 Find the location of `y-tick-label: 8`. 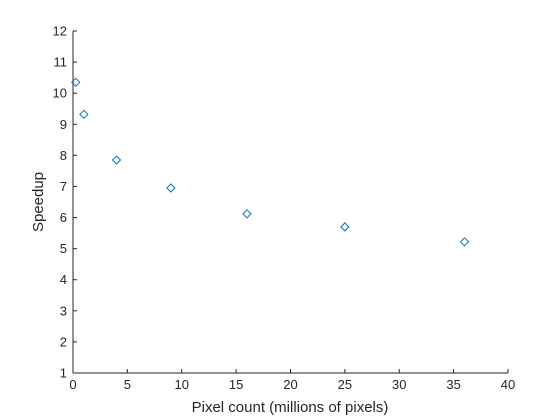

y-tick-label: 8 is located at coordinates (63, 155).